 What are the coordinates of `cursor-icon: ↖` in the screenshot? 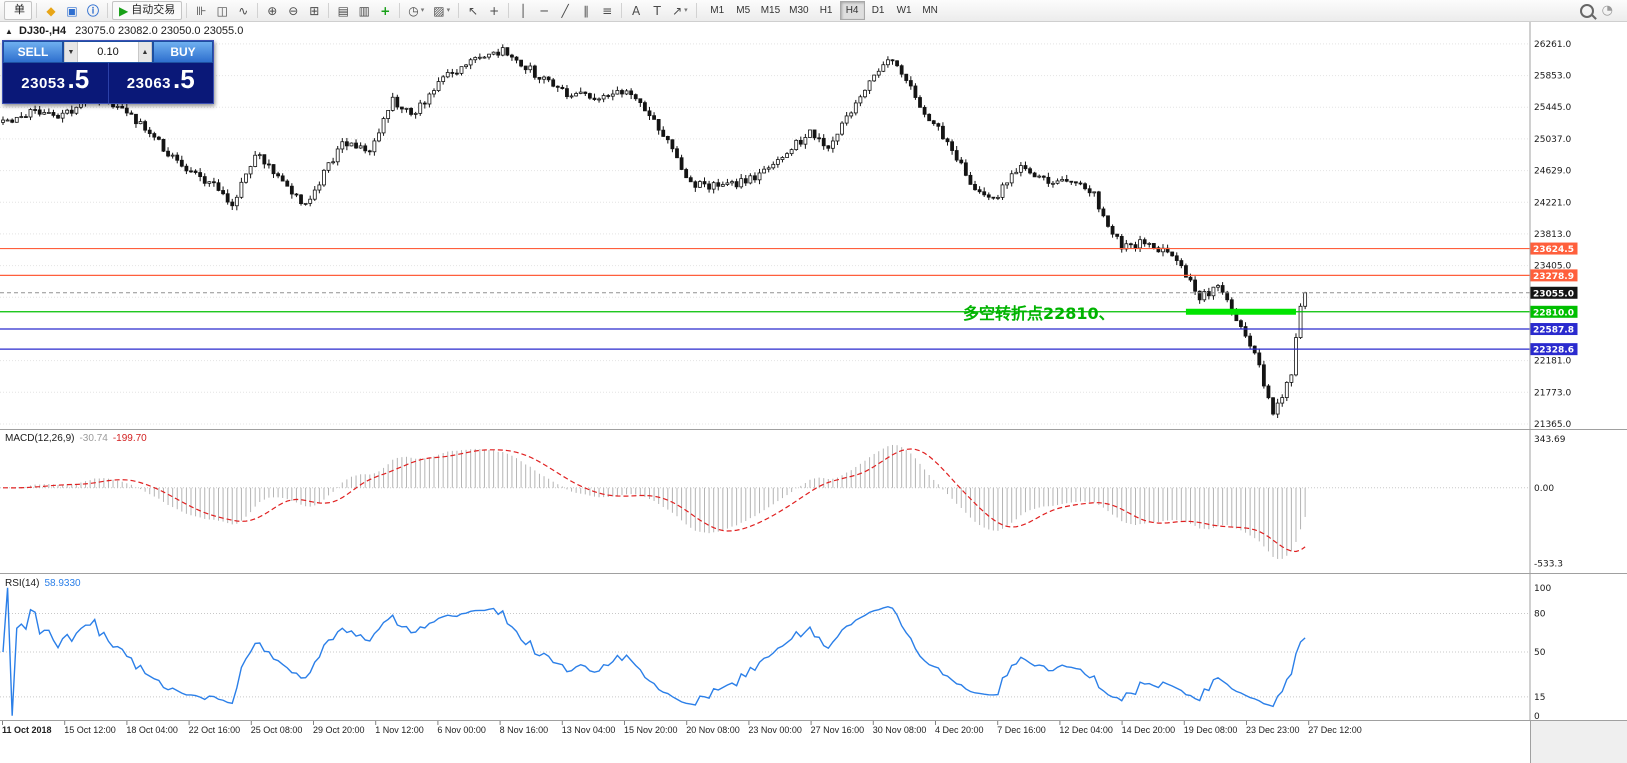 It's located at (473, 10).